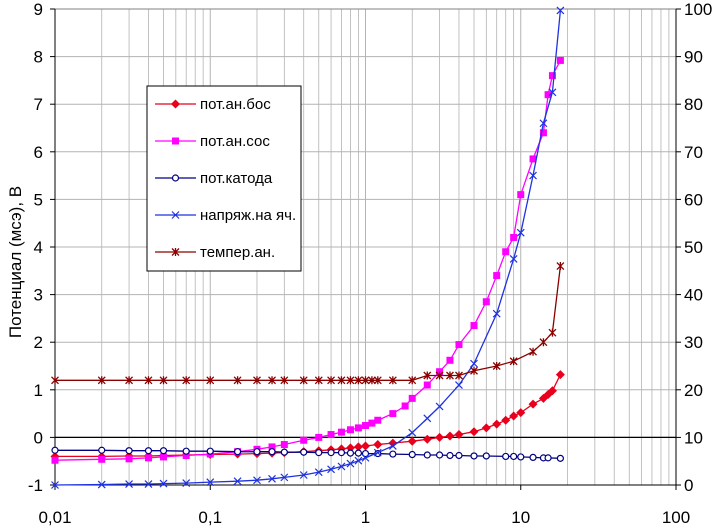 This screenshot has width=725, height=529. I want to click on y-tick-label: 6, so click(38, 152).